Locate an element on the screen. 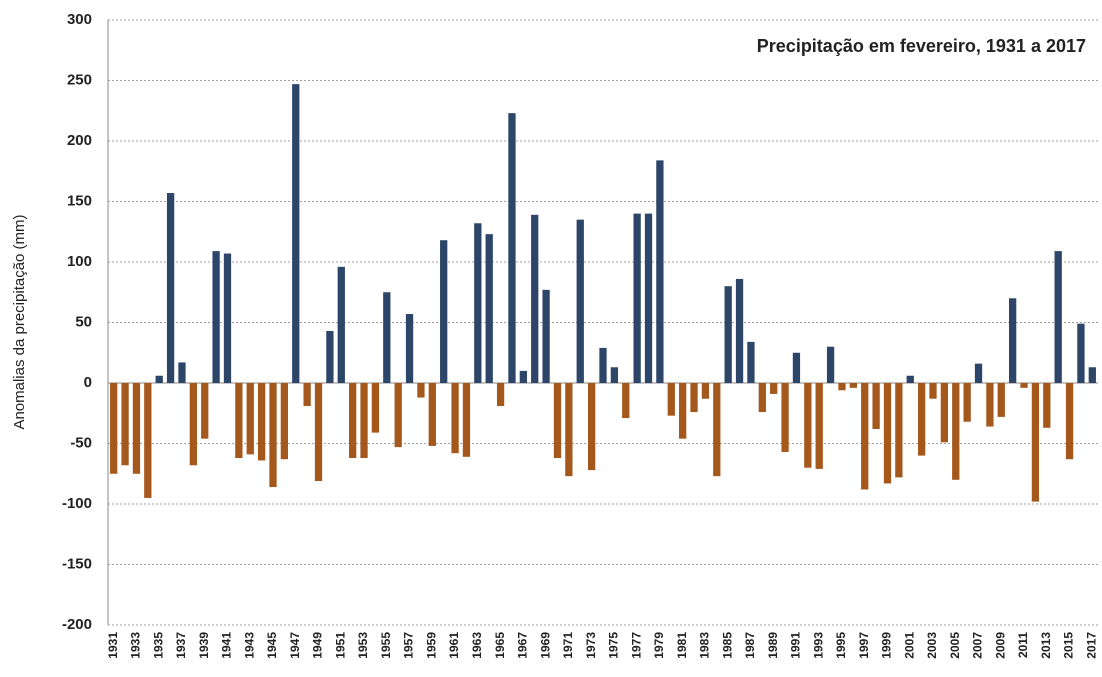  x-tick-label: 1979 is located at coordinates (659, 645).